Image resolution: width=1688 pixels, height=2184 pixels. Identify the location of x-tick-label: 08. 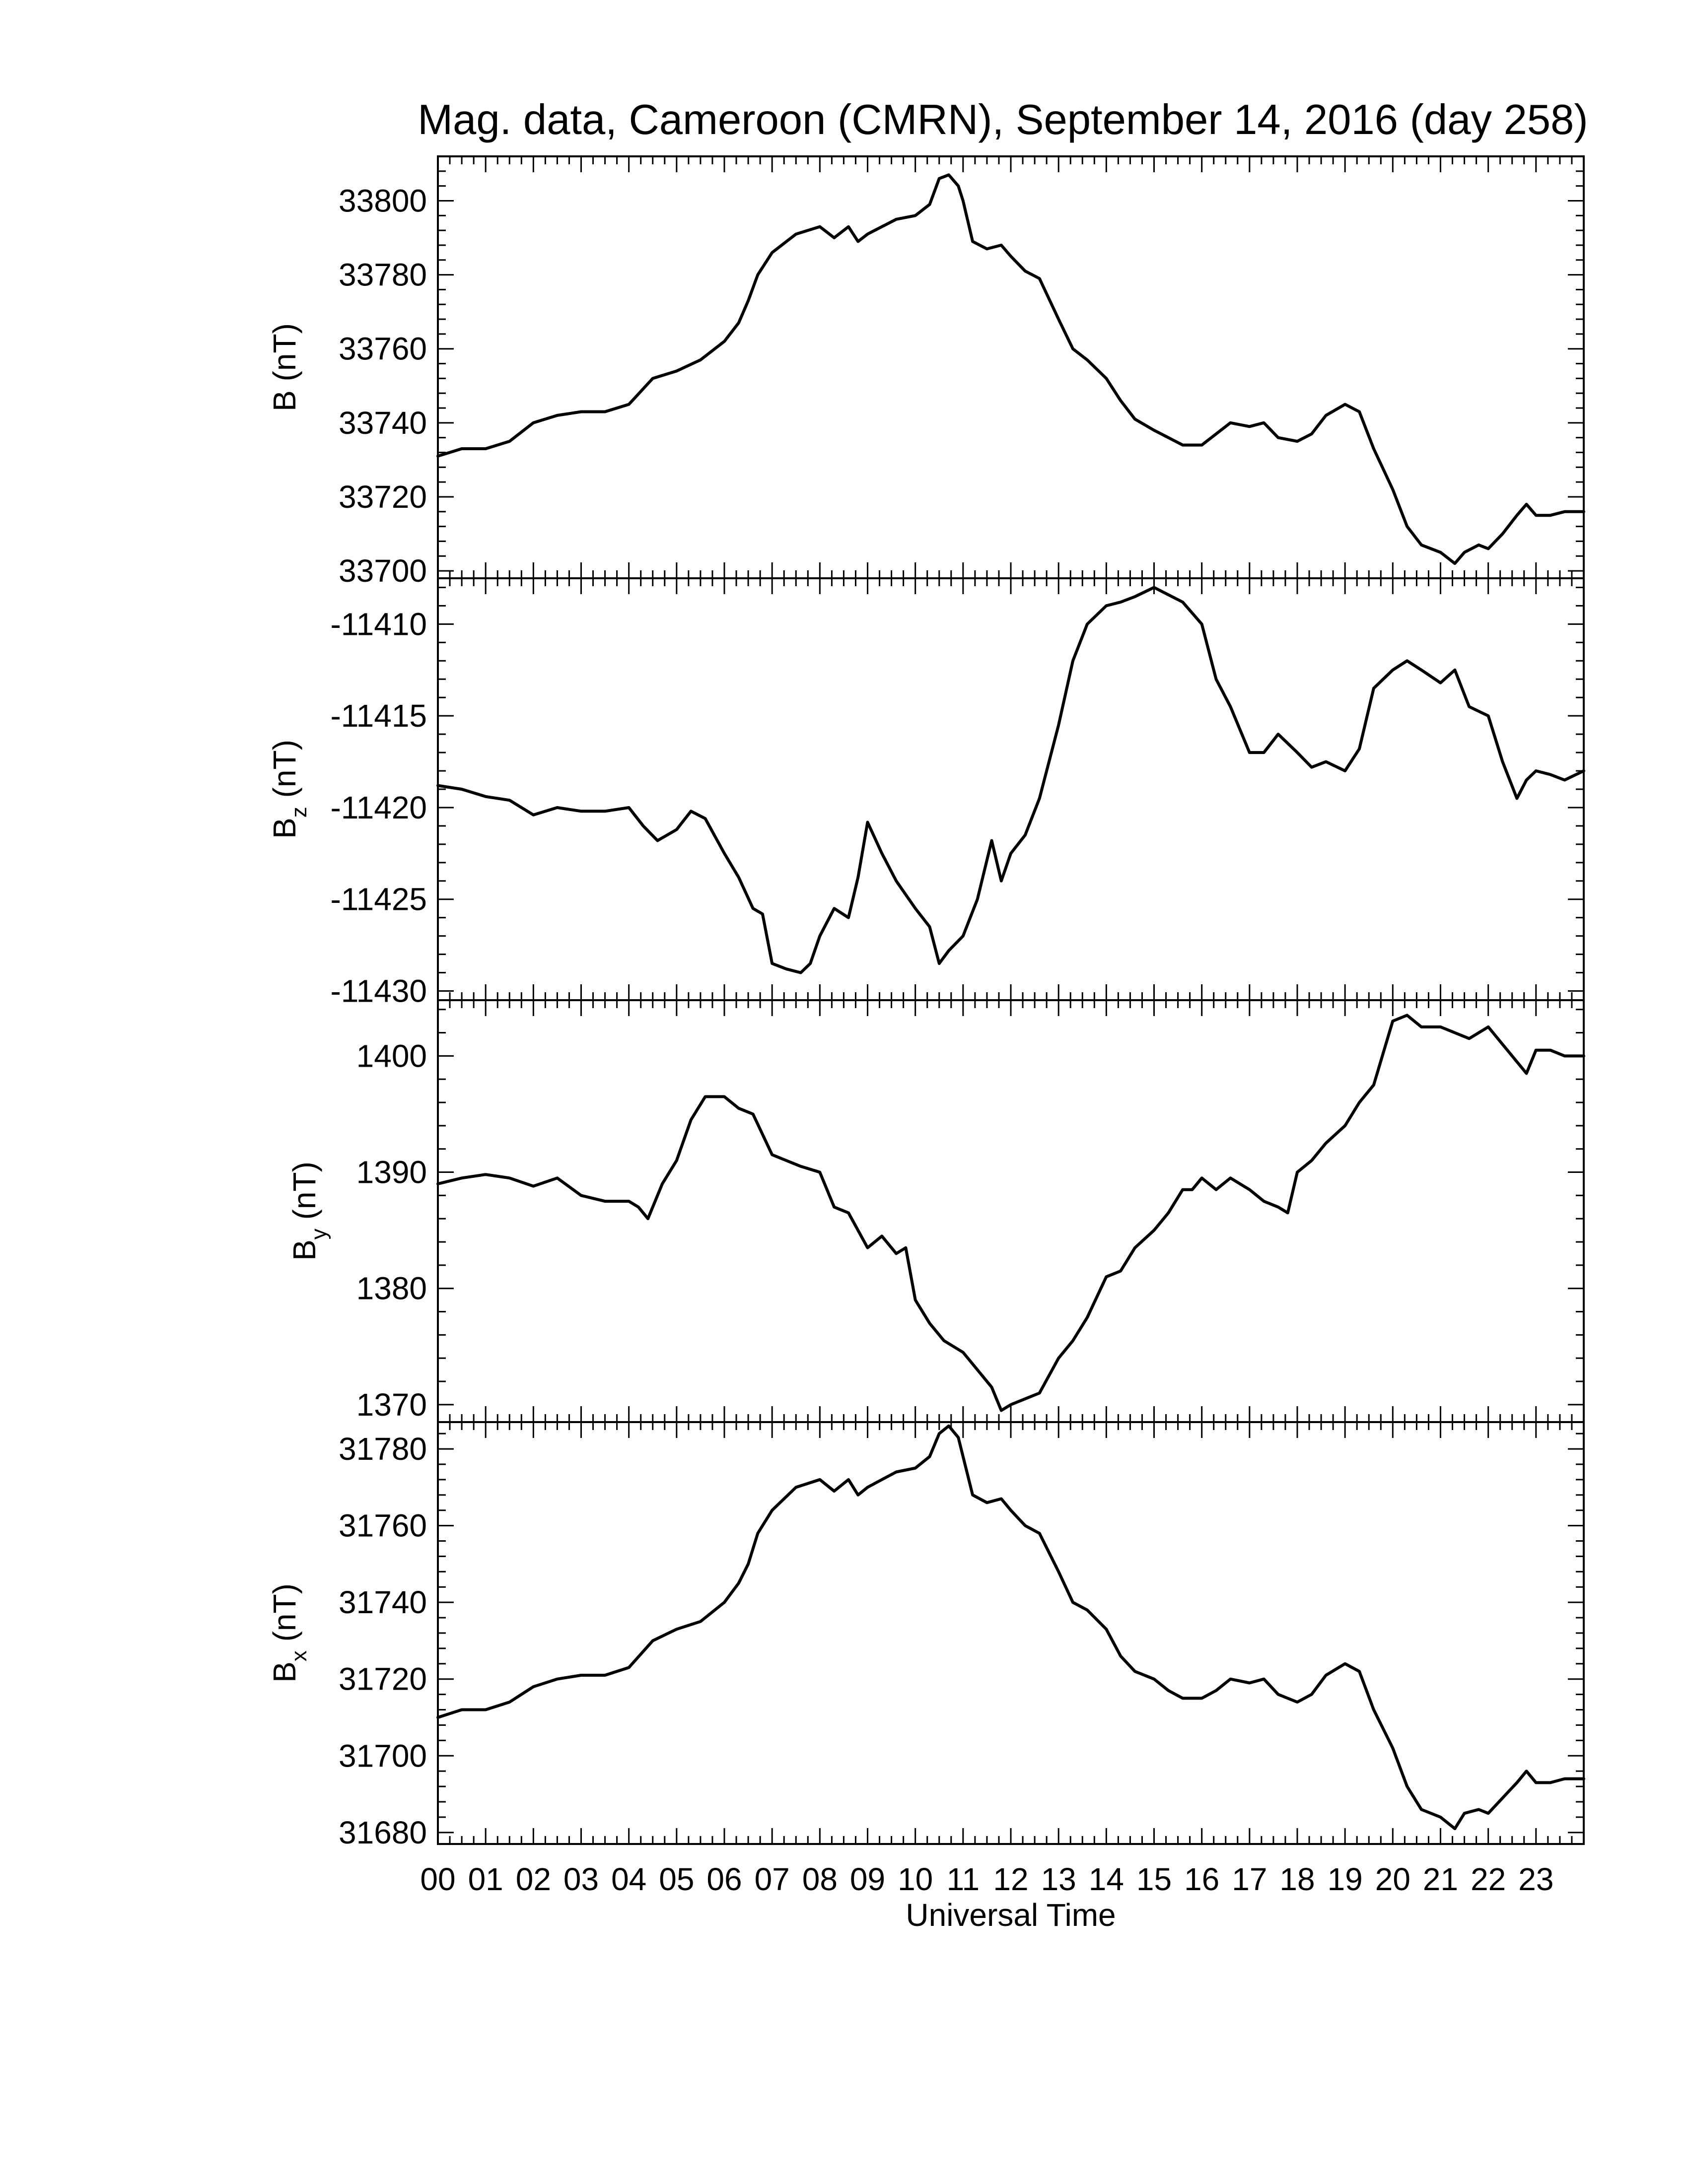
(820, 1879).